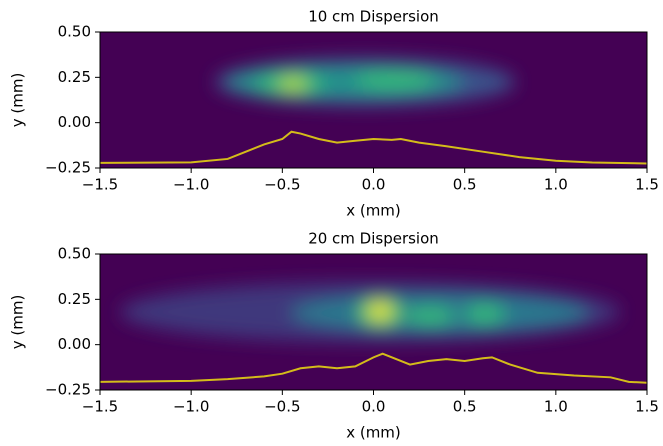 The image size is (663, 446). What do you see at coordinates (373, 17) in the screenshot?
I see `chart-title: 10 cm Dispersion` at bounding box center [373, 17].